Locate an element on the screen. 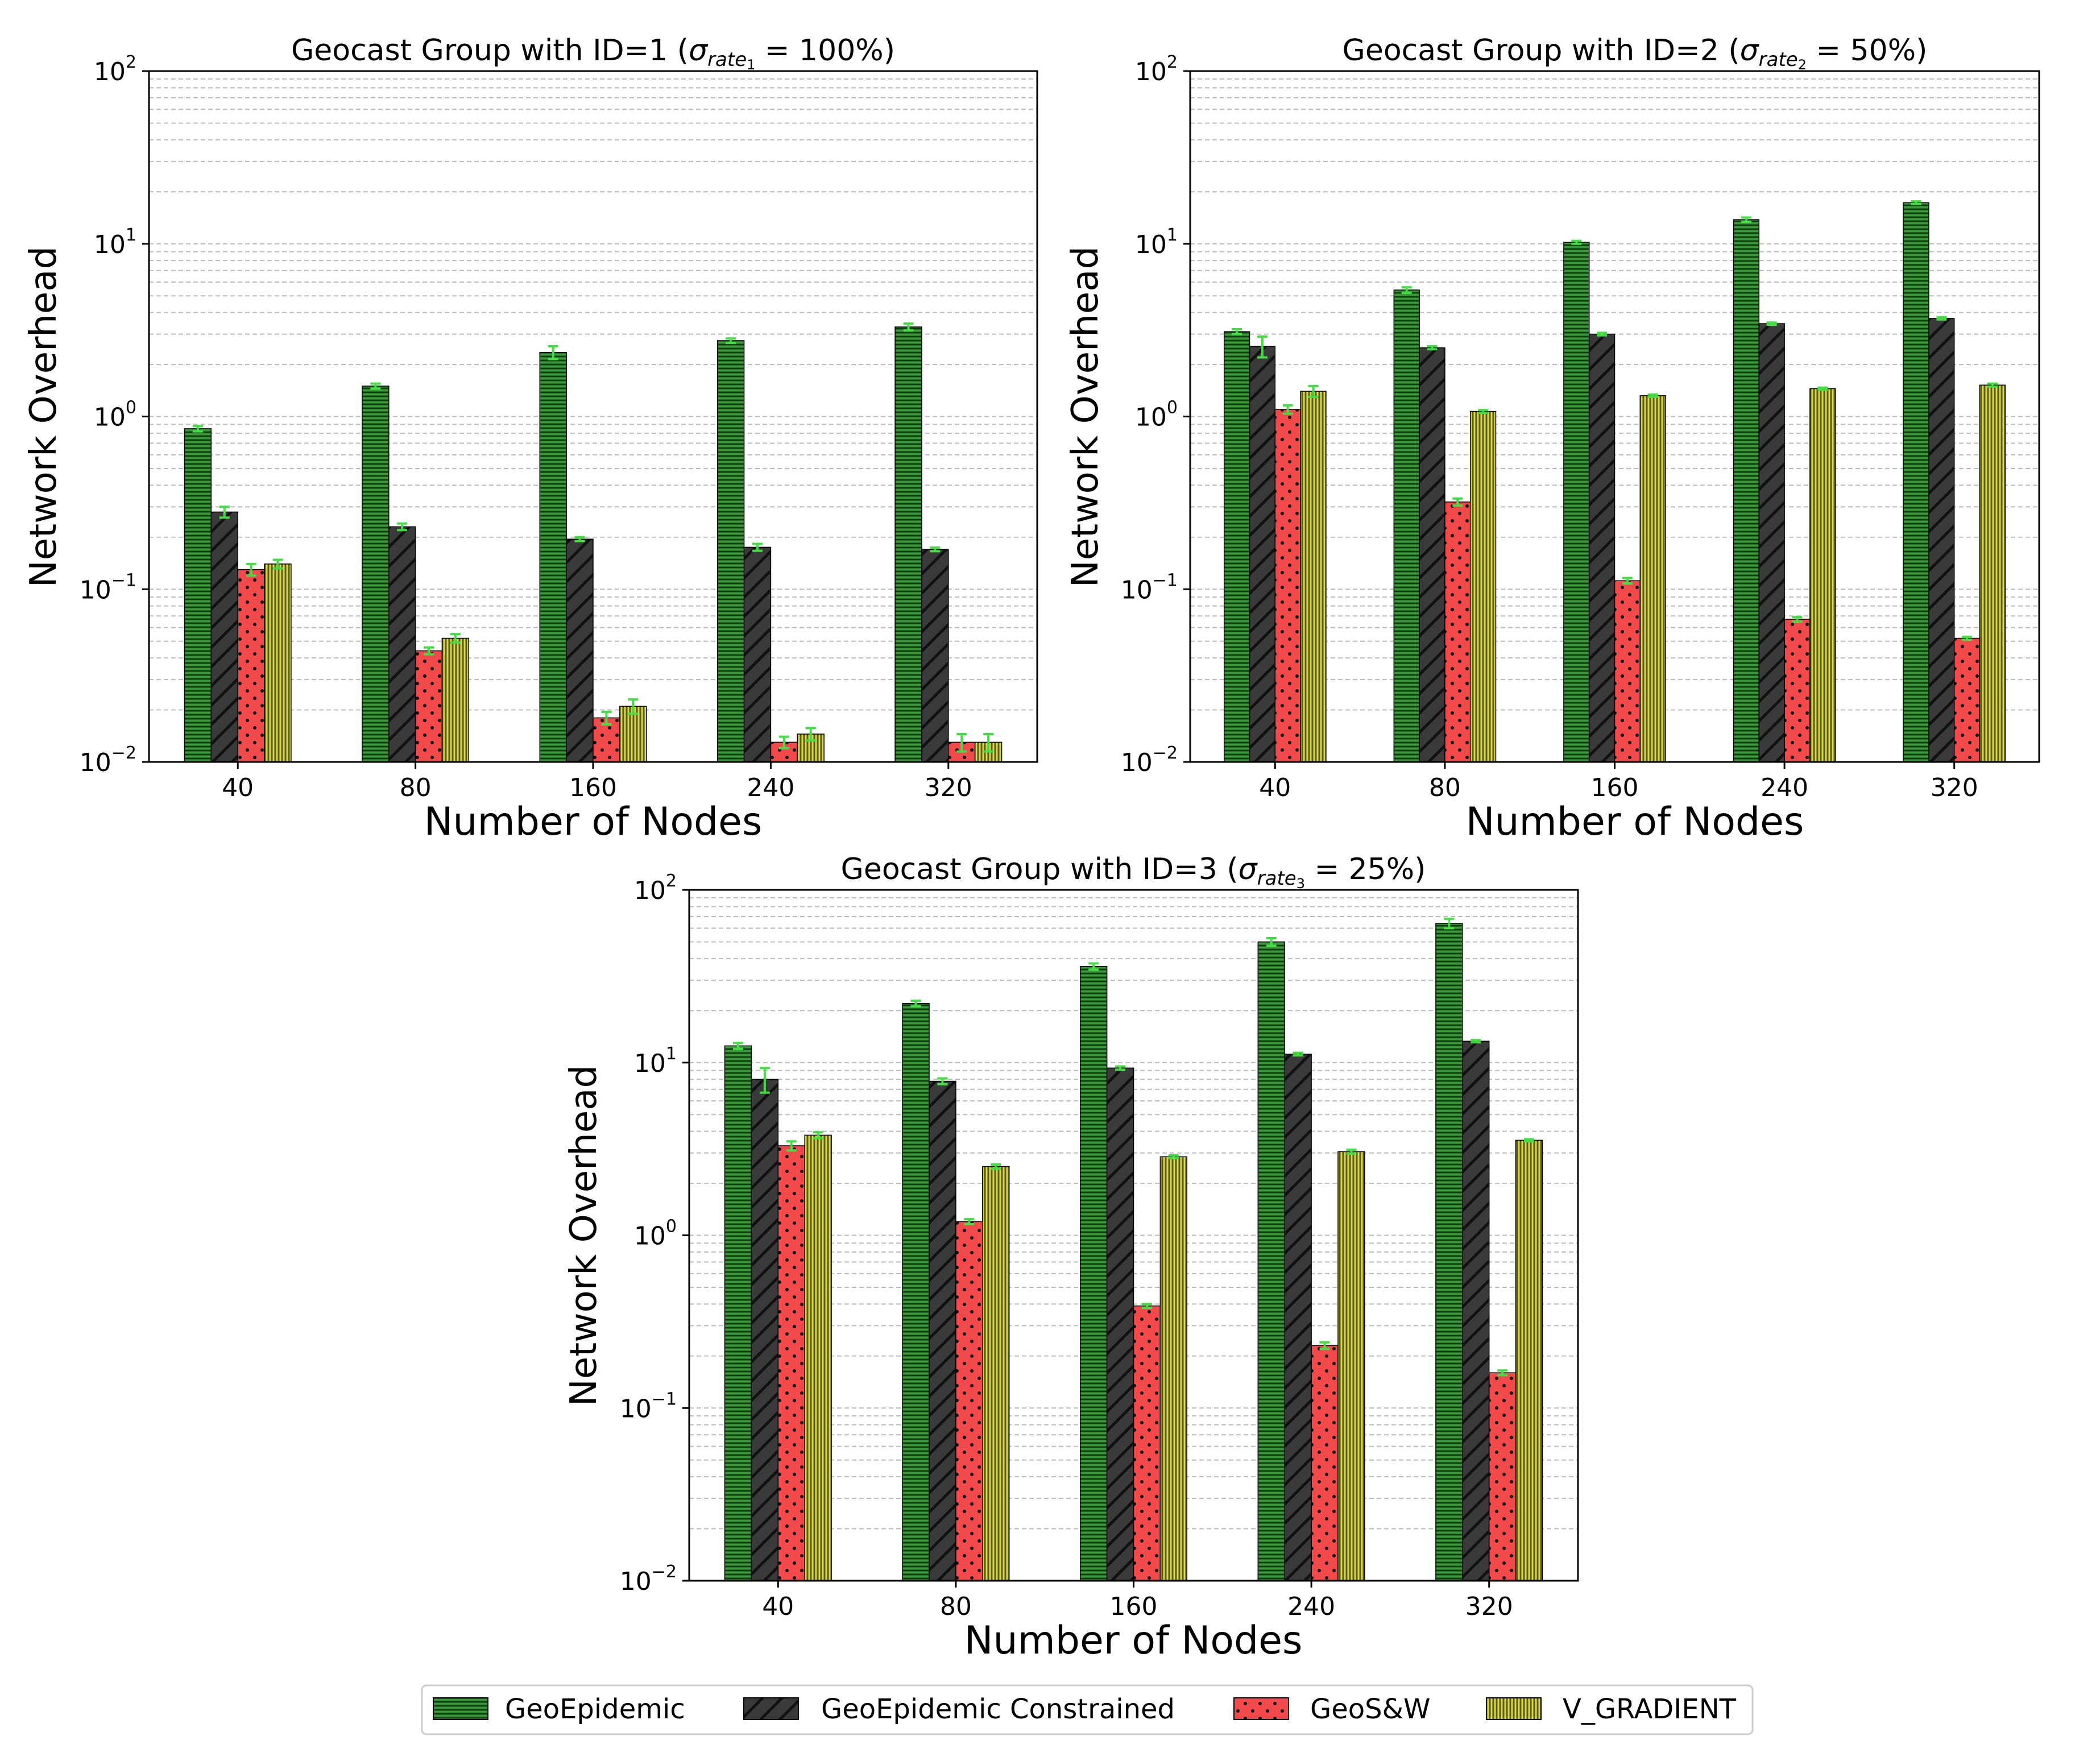 The image size is (2100, 1757). legend-entry-geosw: GeoS&W is located at coordinates (1331, 1709).